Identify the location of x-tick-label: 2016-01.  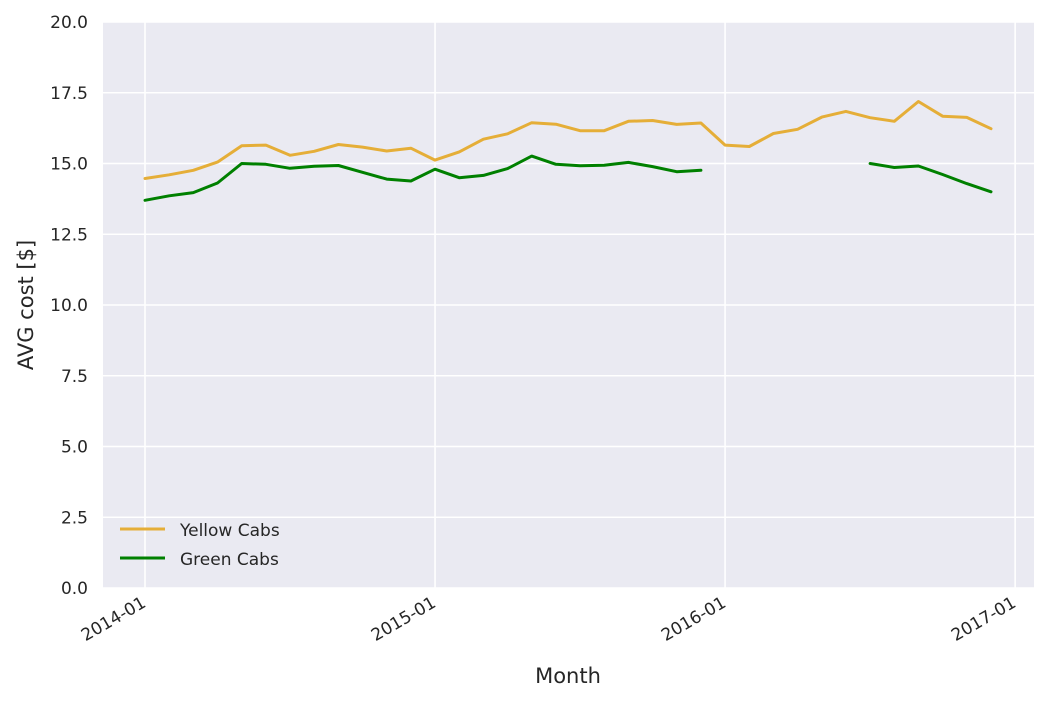
(694, 619).